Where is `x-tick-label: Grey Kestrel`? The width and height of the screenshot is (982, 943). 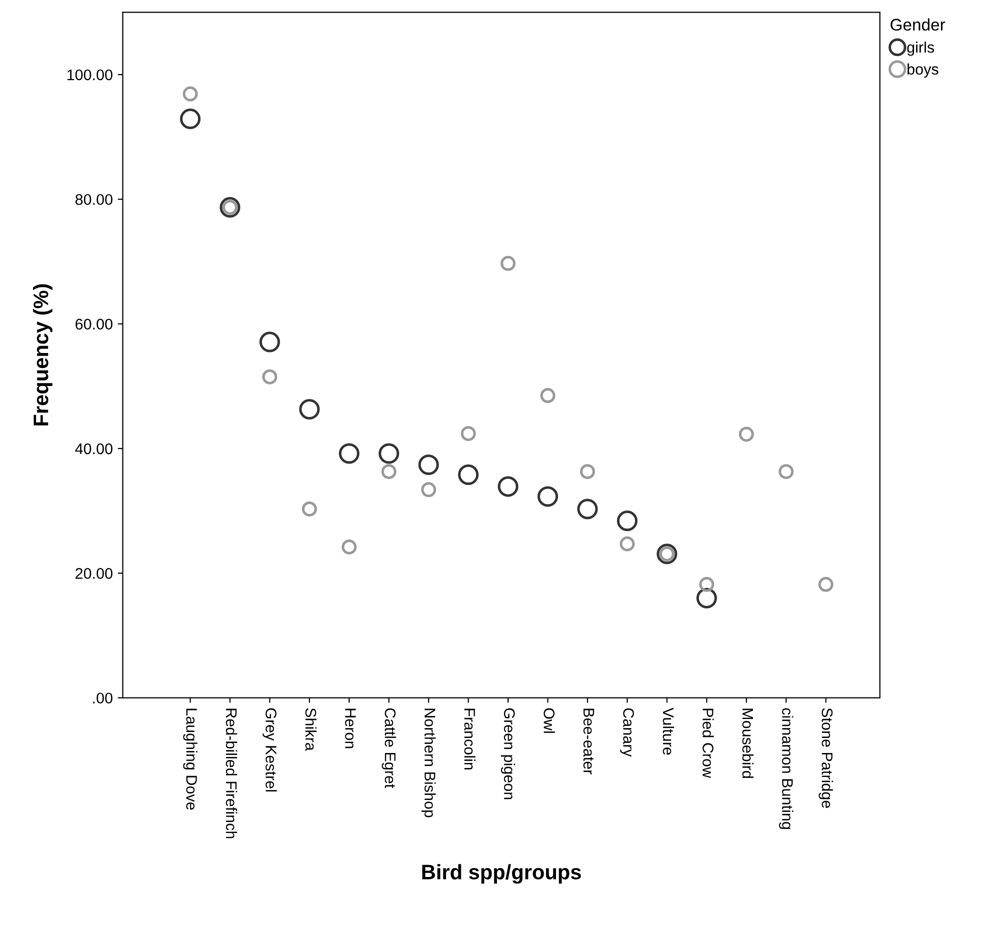 x-tick-label: Grey Kestrel is located at coordinates (269, 750).